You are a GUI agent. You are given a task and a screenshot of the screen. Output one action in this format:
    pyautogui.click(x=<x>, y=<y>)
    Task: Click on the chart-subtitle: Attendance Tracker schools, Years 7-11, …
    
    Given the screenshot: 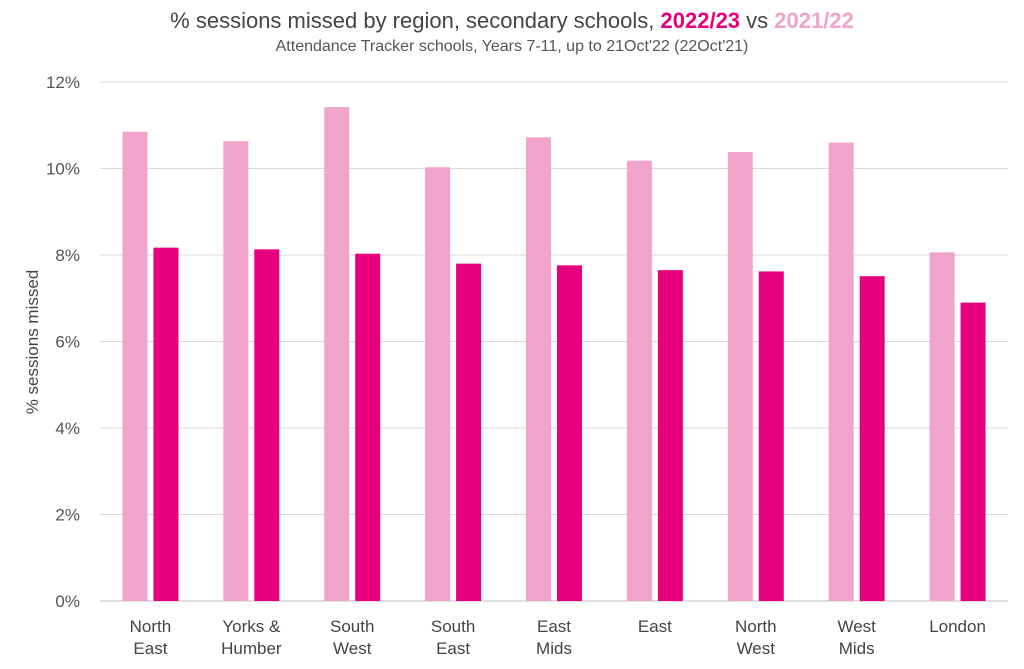 What is the action you would take?
    pyautogui.click(x=512, y=46)
    